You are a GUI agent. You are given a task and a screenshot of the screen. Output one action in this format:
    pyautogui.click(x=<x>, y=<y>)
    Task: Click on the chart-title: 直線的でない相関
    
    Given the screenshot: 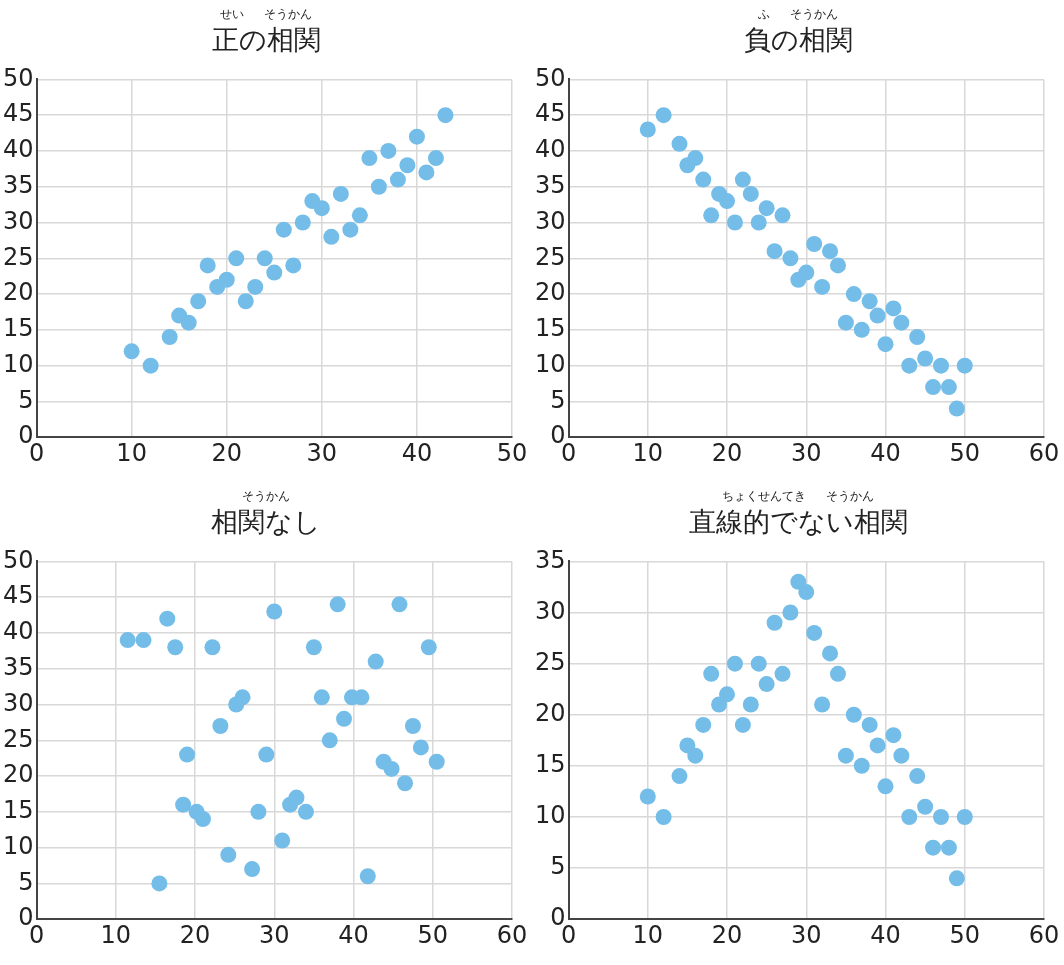 What is the action you would take?
    pyautogui.click(x=798, y=522)
    